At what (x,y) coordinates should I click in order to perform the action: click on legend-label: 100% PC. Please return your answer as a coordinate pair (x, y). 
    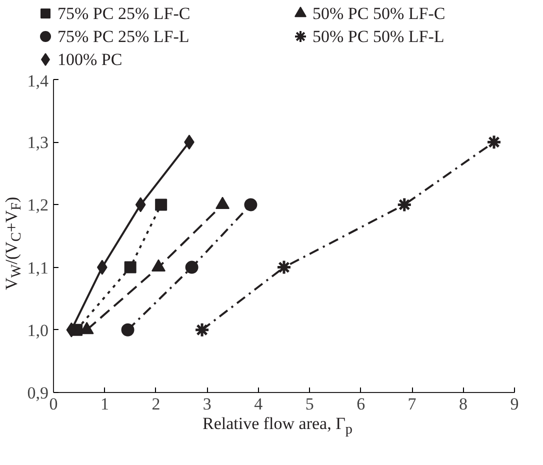
    Looking at the image, I should click on (90, 59).